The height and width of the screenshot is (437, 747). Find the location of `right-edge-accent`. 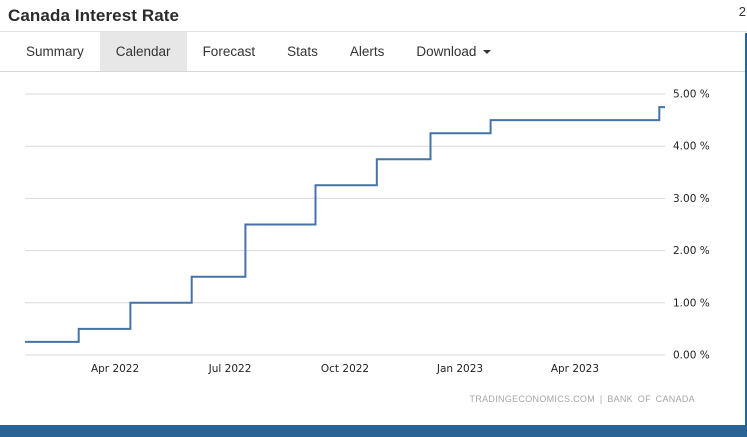

right-edge-accent is located at coordinates (746, 235).